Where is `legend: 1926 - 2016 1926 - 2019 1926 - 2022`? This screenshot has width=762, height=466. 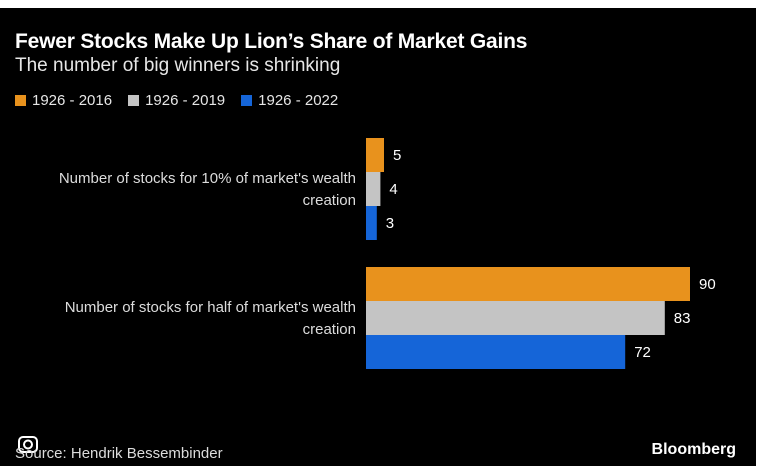 legend: 1926 - 2016 1926 - 2019 1926 - 2022 is located at coordinates (176, 100).